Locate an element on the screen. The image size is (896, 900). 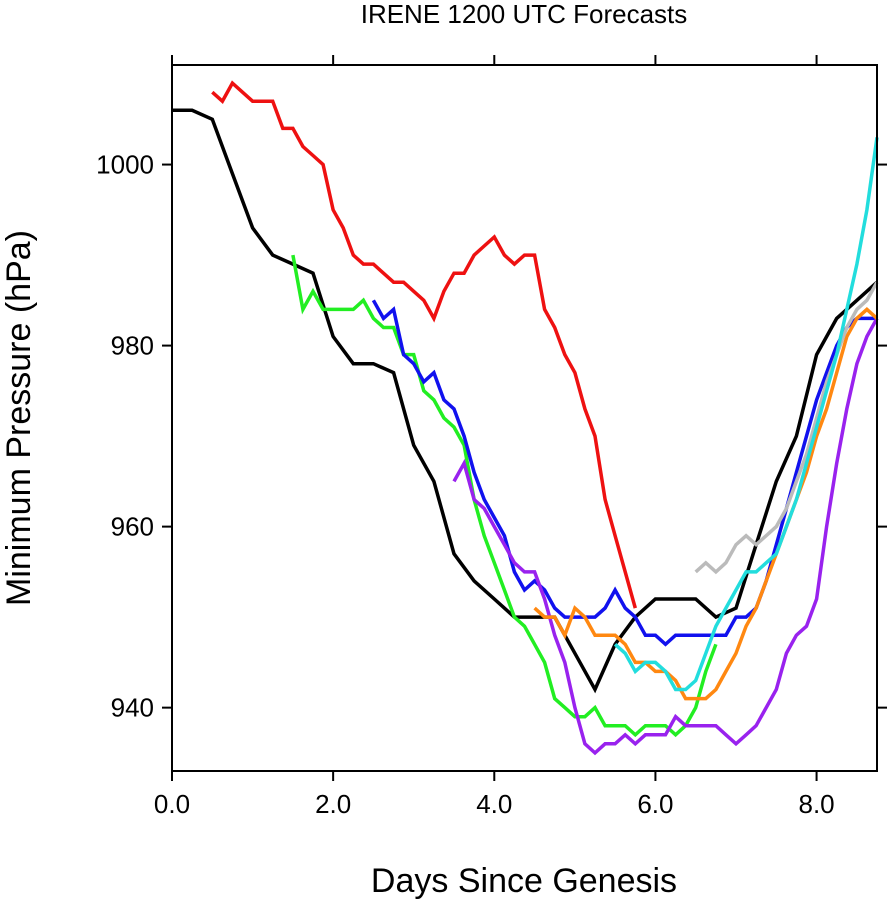
x-tick-labels: 0.0 2.0 4.0 6.0 8.0 is located at coordinates (494, 804).